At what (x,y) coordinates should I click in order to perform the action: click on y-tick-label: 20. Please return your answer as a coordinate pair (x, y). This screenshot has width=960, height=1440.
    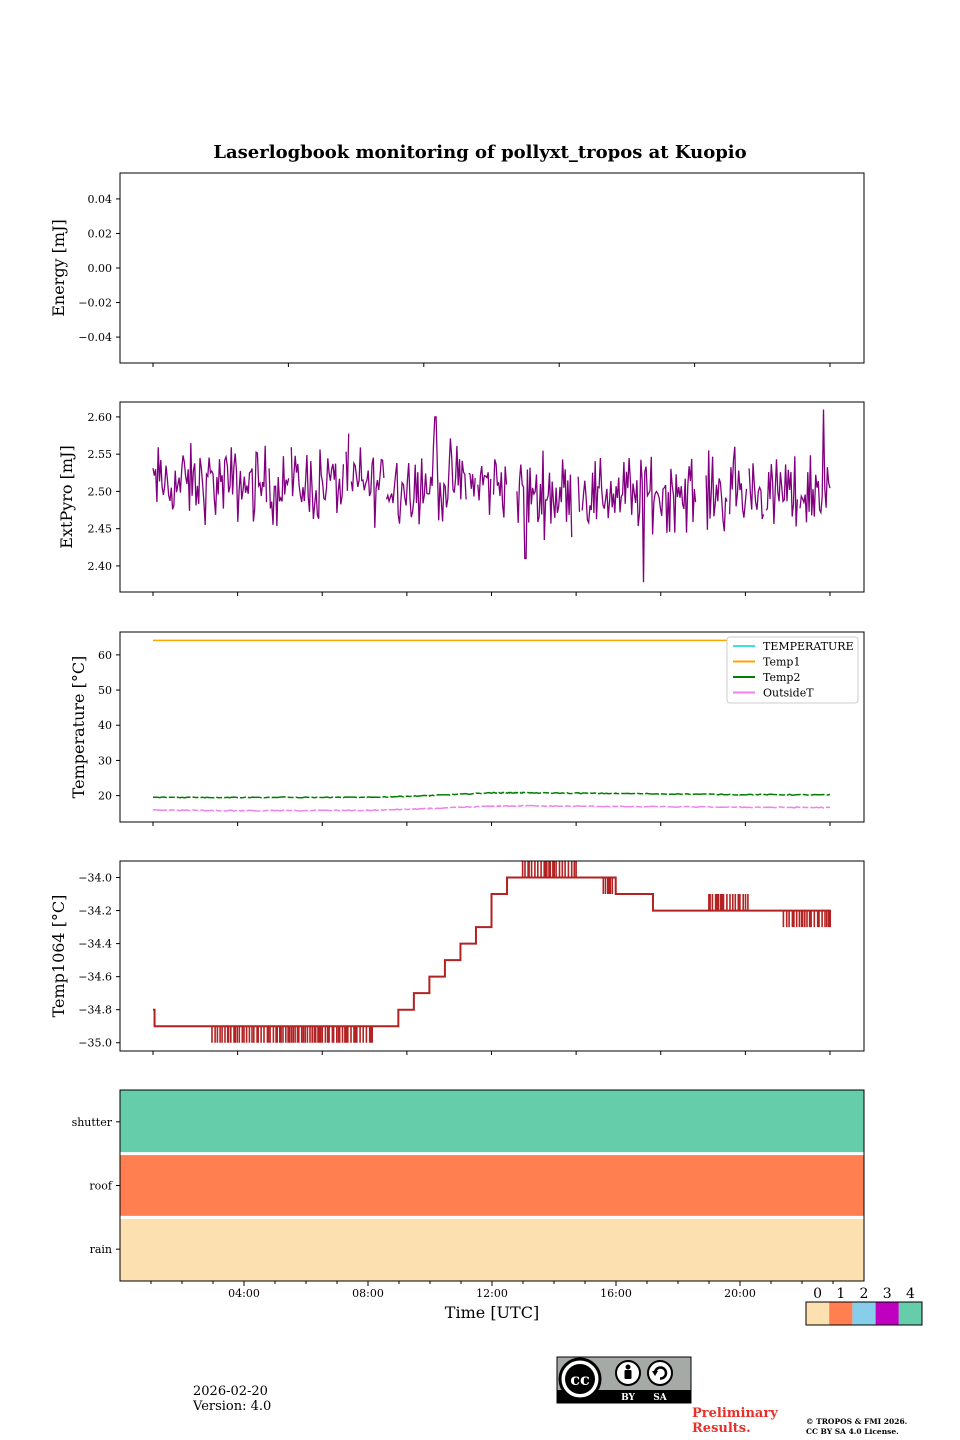
    Looking at the image, I should click on (105, 796).